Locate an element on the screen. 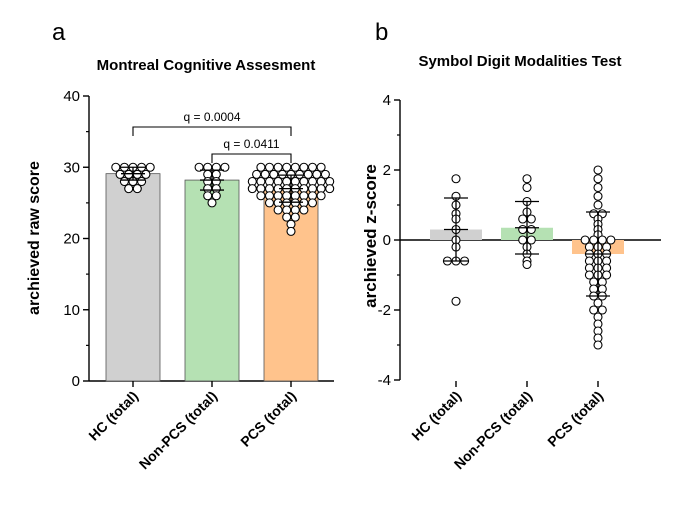 The width and height of the screenshot is (685, 509). y-tick-label: 20 is located at coordinates (71, 239).